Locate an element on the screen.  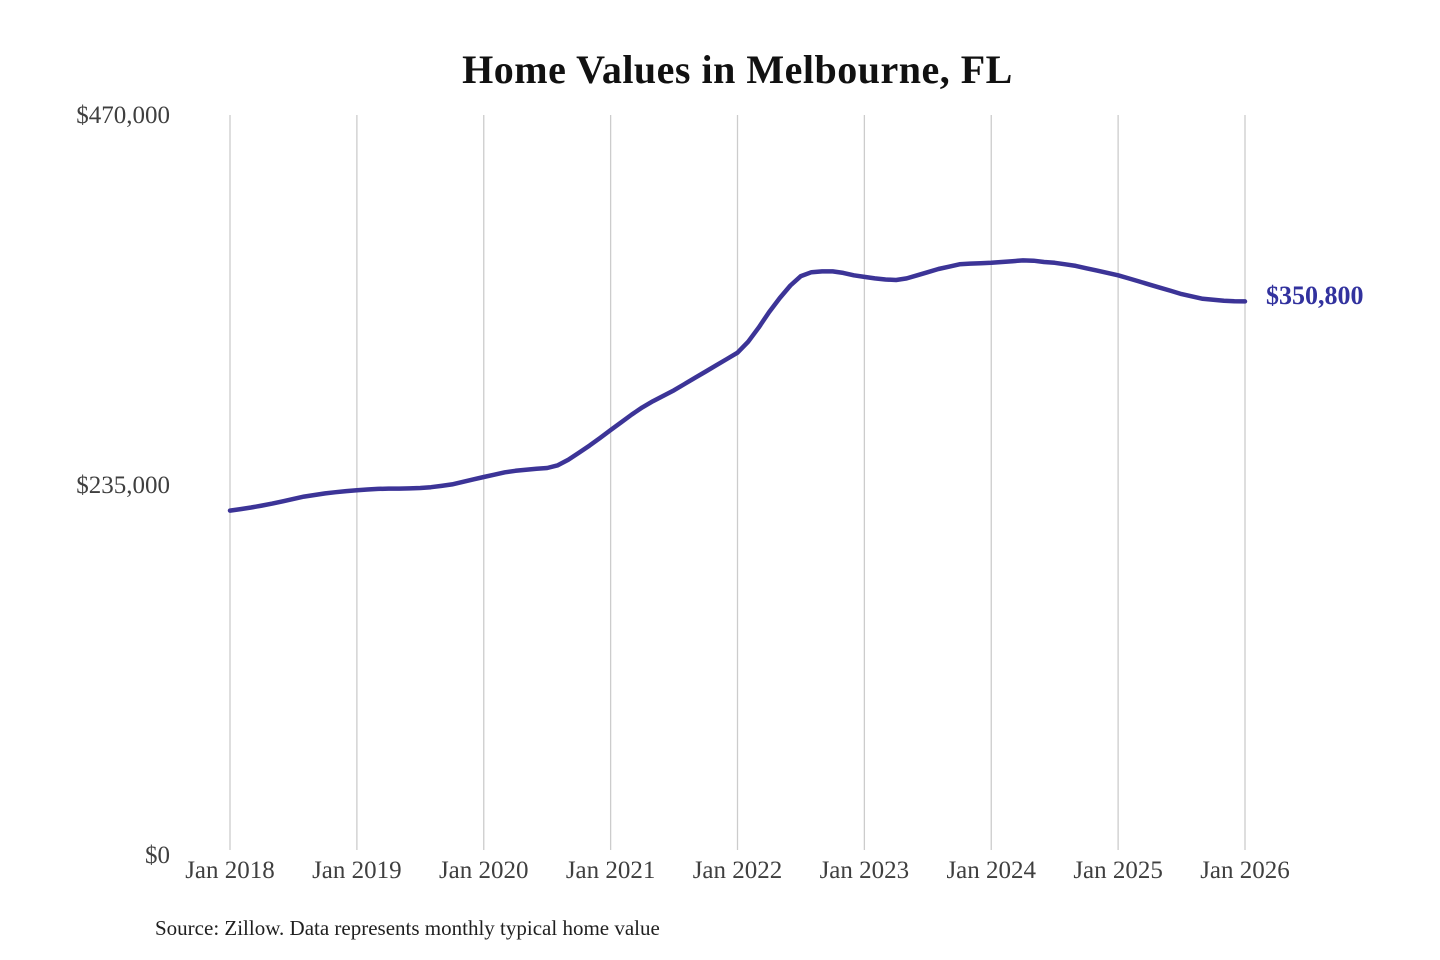
x-tick-label: Jan 2024 is located at coordinates (991, 870).